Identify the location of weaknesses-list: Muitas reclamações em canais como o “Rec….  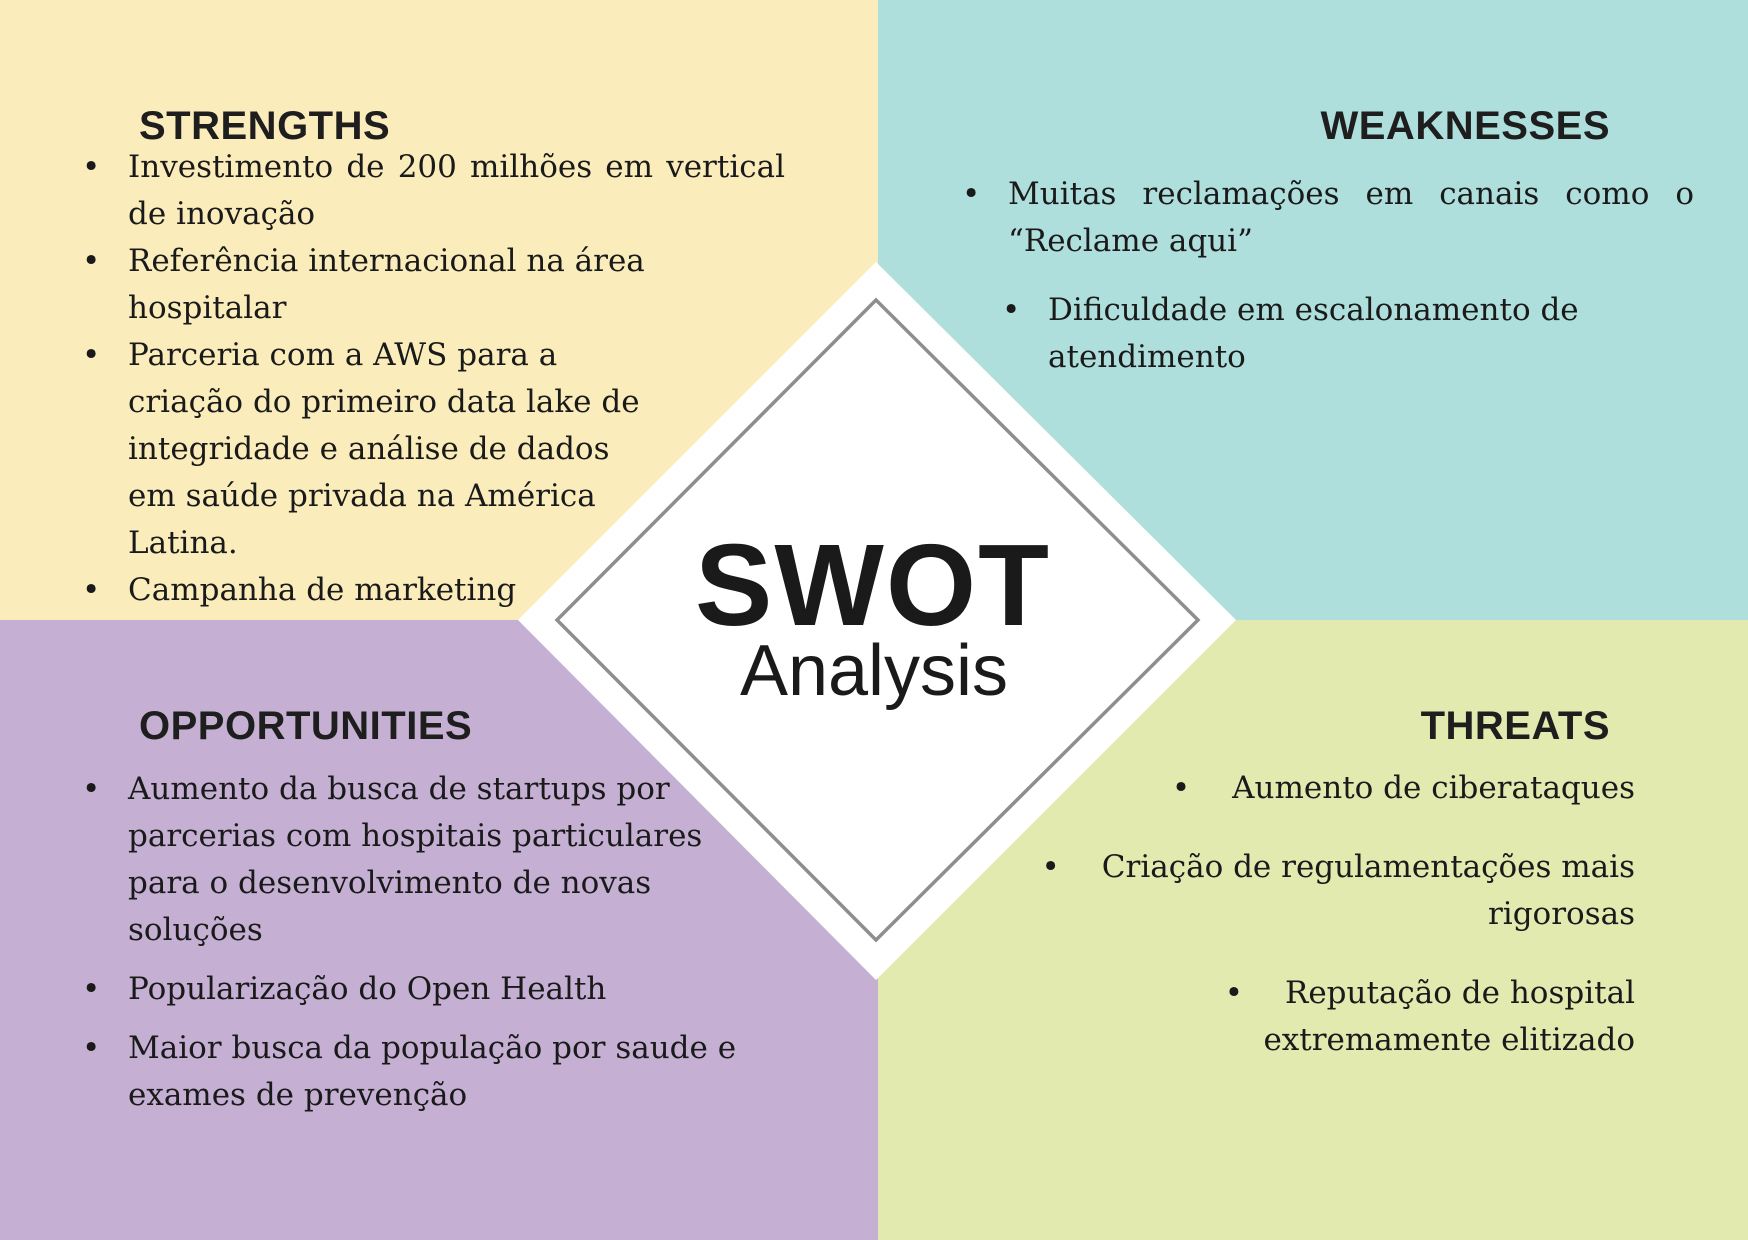
(1328, 276).